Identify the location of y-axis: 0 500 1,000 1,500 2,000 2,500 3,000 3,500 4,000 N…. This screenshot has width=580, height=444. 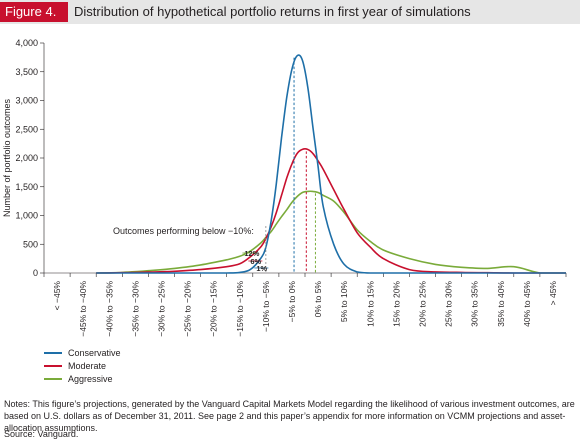
(23, 158).